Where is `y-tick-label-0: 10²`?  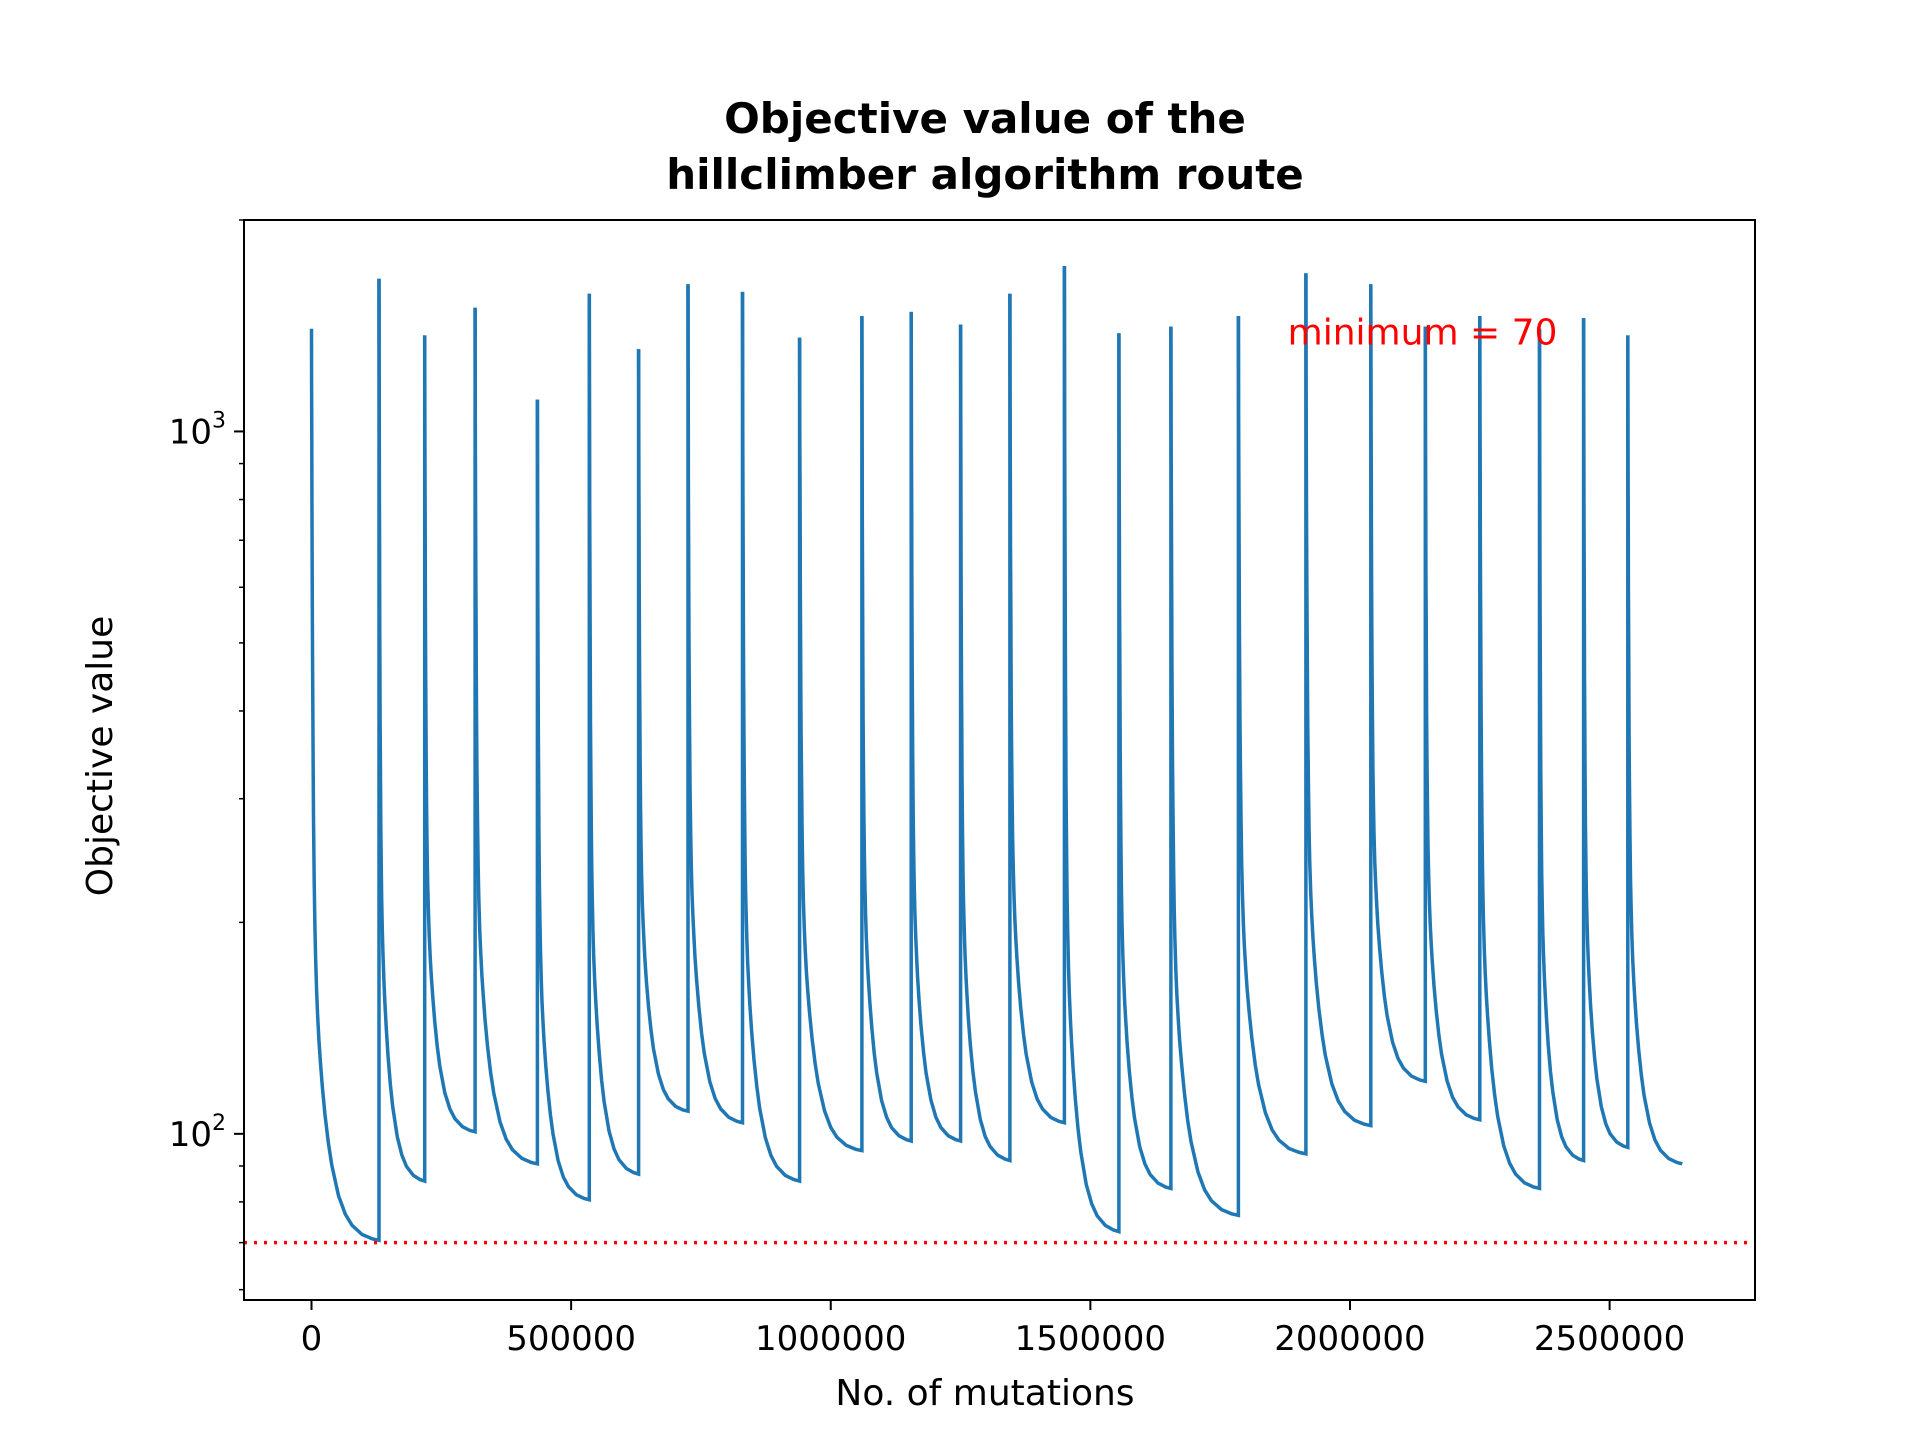
y-tick-label-0: 10² is located at coordinates (197, 1133).